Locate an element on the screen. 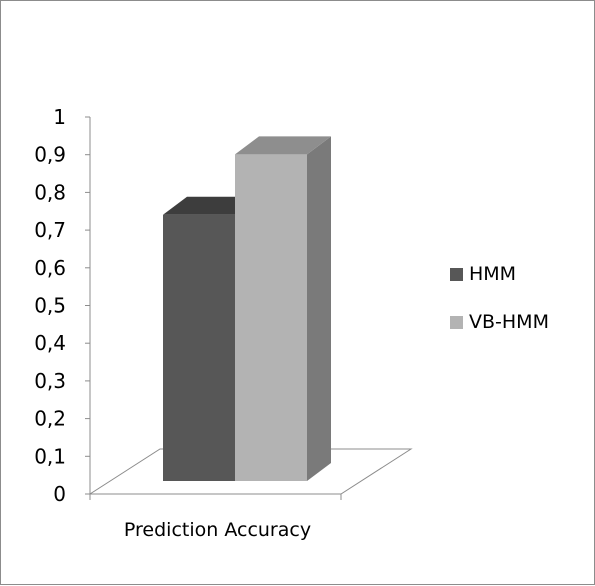  legend-label: HMM is located at coordinates (492, 274).